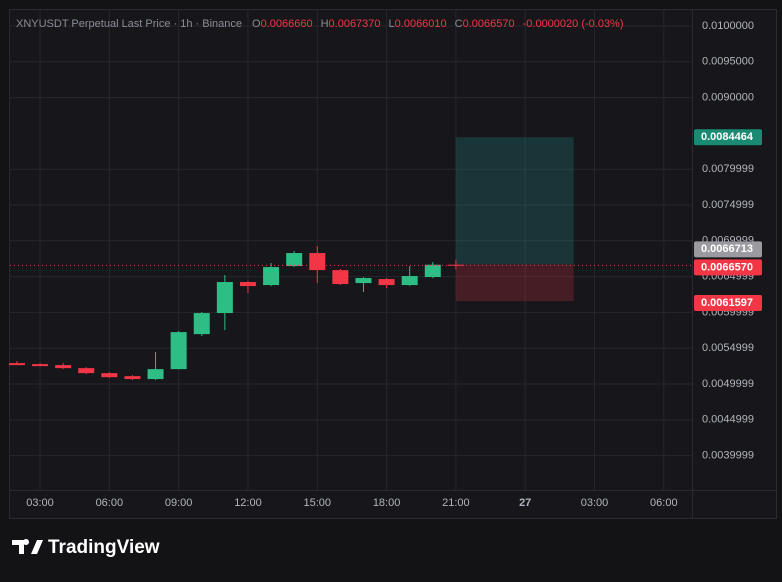 The width and height of the screenshot is (782, 582). I want to click on x-tick-label: 27, so click(525, 503).